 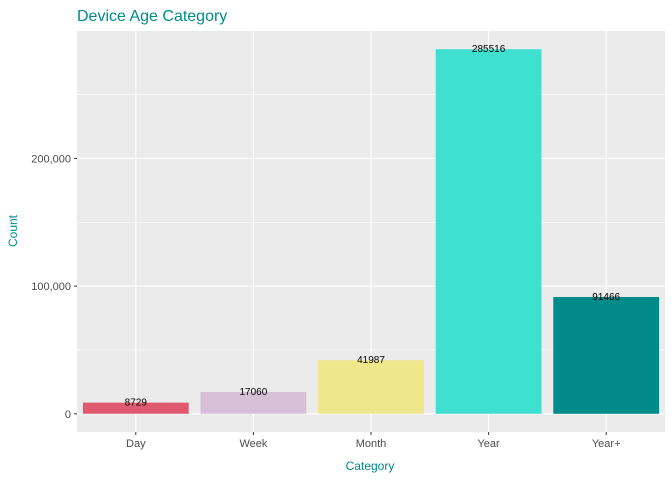 What do you see at coordinates (253, 402) in the screenshot?
I see `bar-week` at bounding box center [253, 402].